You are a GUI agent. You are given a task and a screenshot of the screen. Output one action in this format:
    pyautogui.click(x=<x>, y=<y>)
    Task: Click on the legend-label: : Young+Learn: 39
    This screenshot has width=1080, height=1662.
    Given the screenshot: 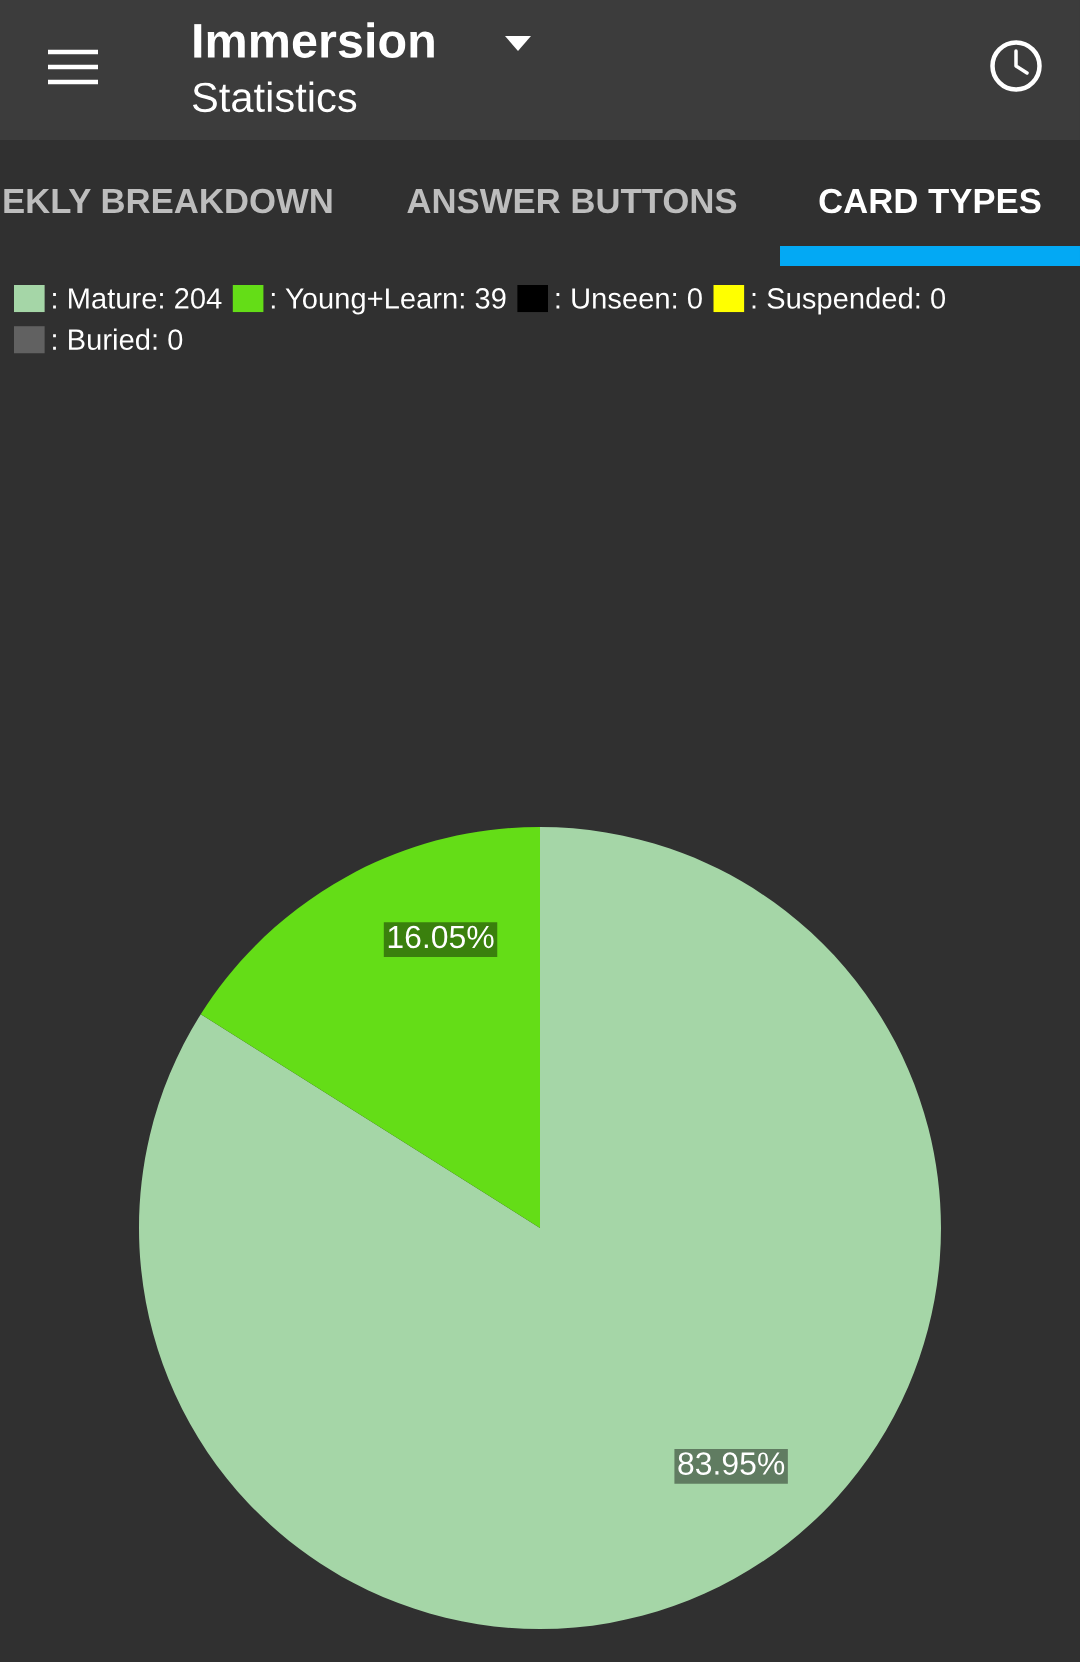 What is the action you would take?
    pyautogui.click(x=388, y=301)
    